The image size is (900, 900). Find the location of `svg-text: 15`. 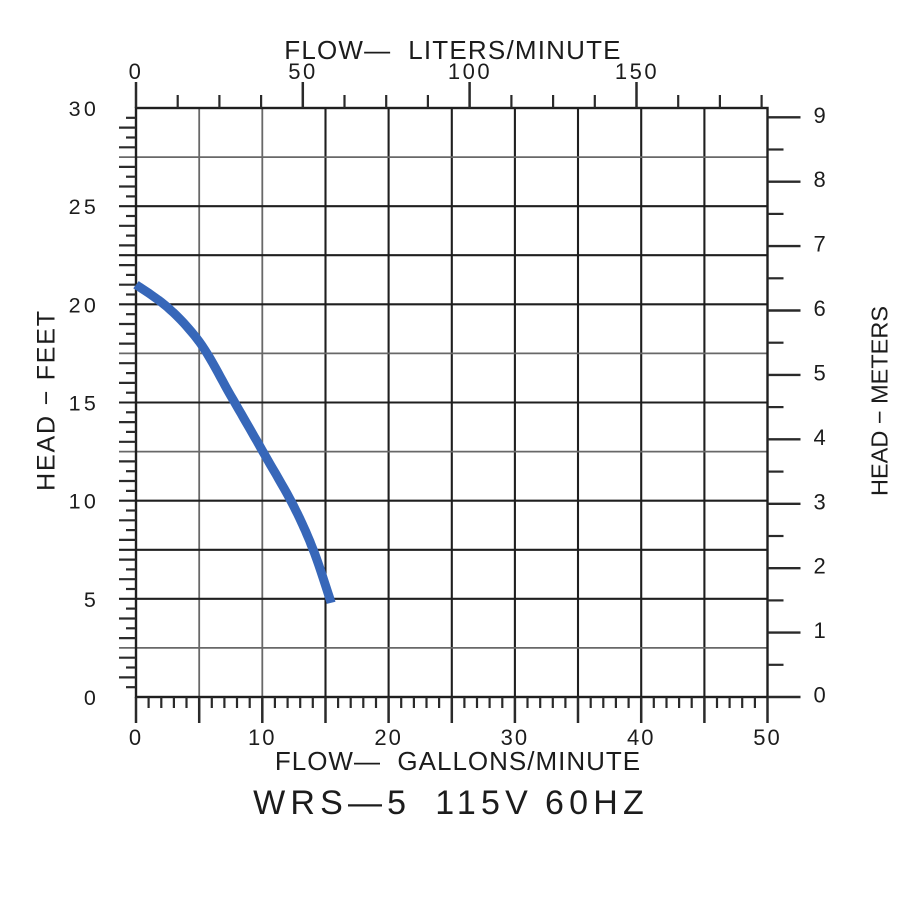

svg-text: 15 is located at coordinates (84, 404).